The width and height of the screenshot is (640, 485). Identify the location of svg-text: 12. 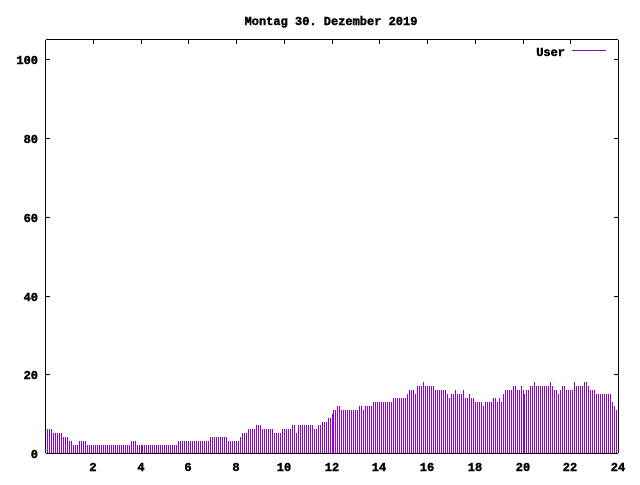
(332, 468).